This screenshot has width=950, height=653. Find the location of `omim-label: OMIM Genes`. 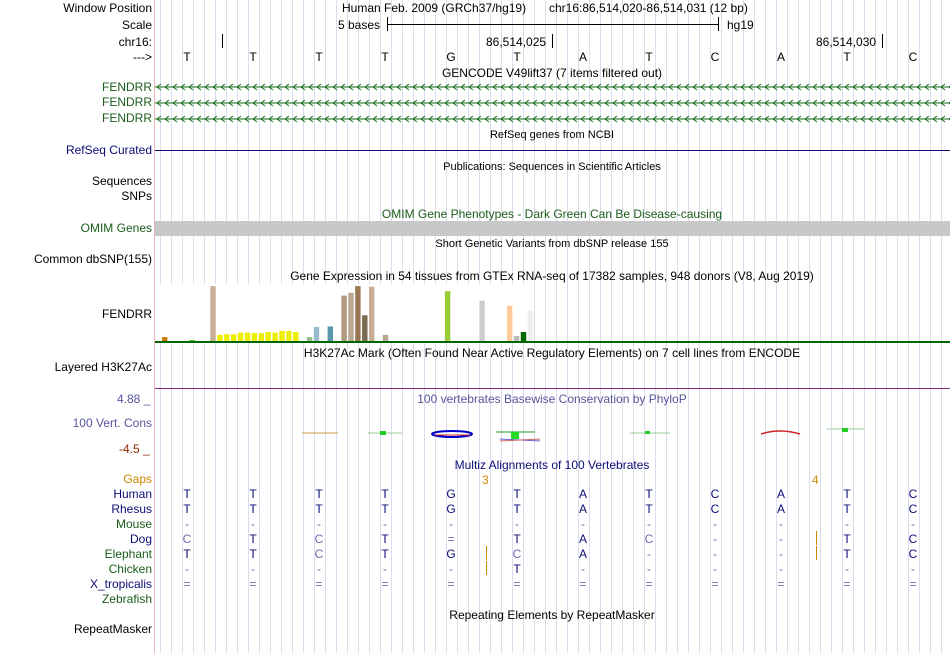

omim-label: OMIM Genes is located at coordinates (116, 228).